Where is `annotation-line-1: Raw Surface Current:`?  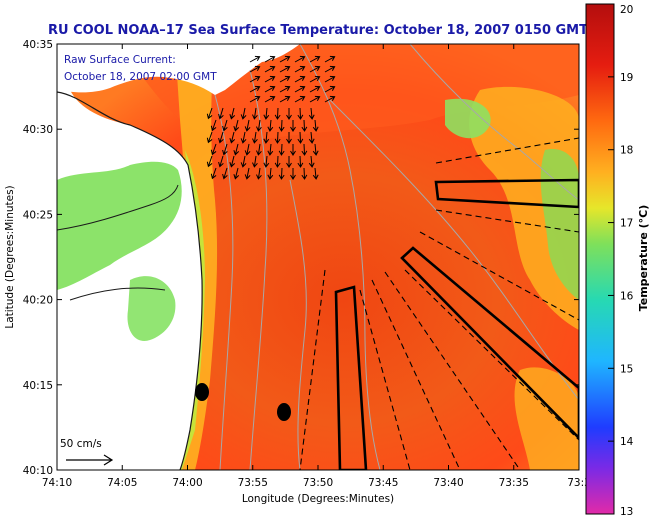
annotation-line-1: Raw Surface Current: is located at coordinates (120, 60).